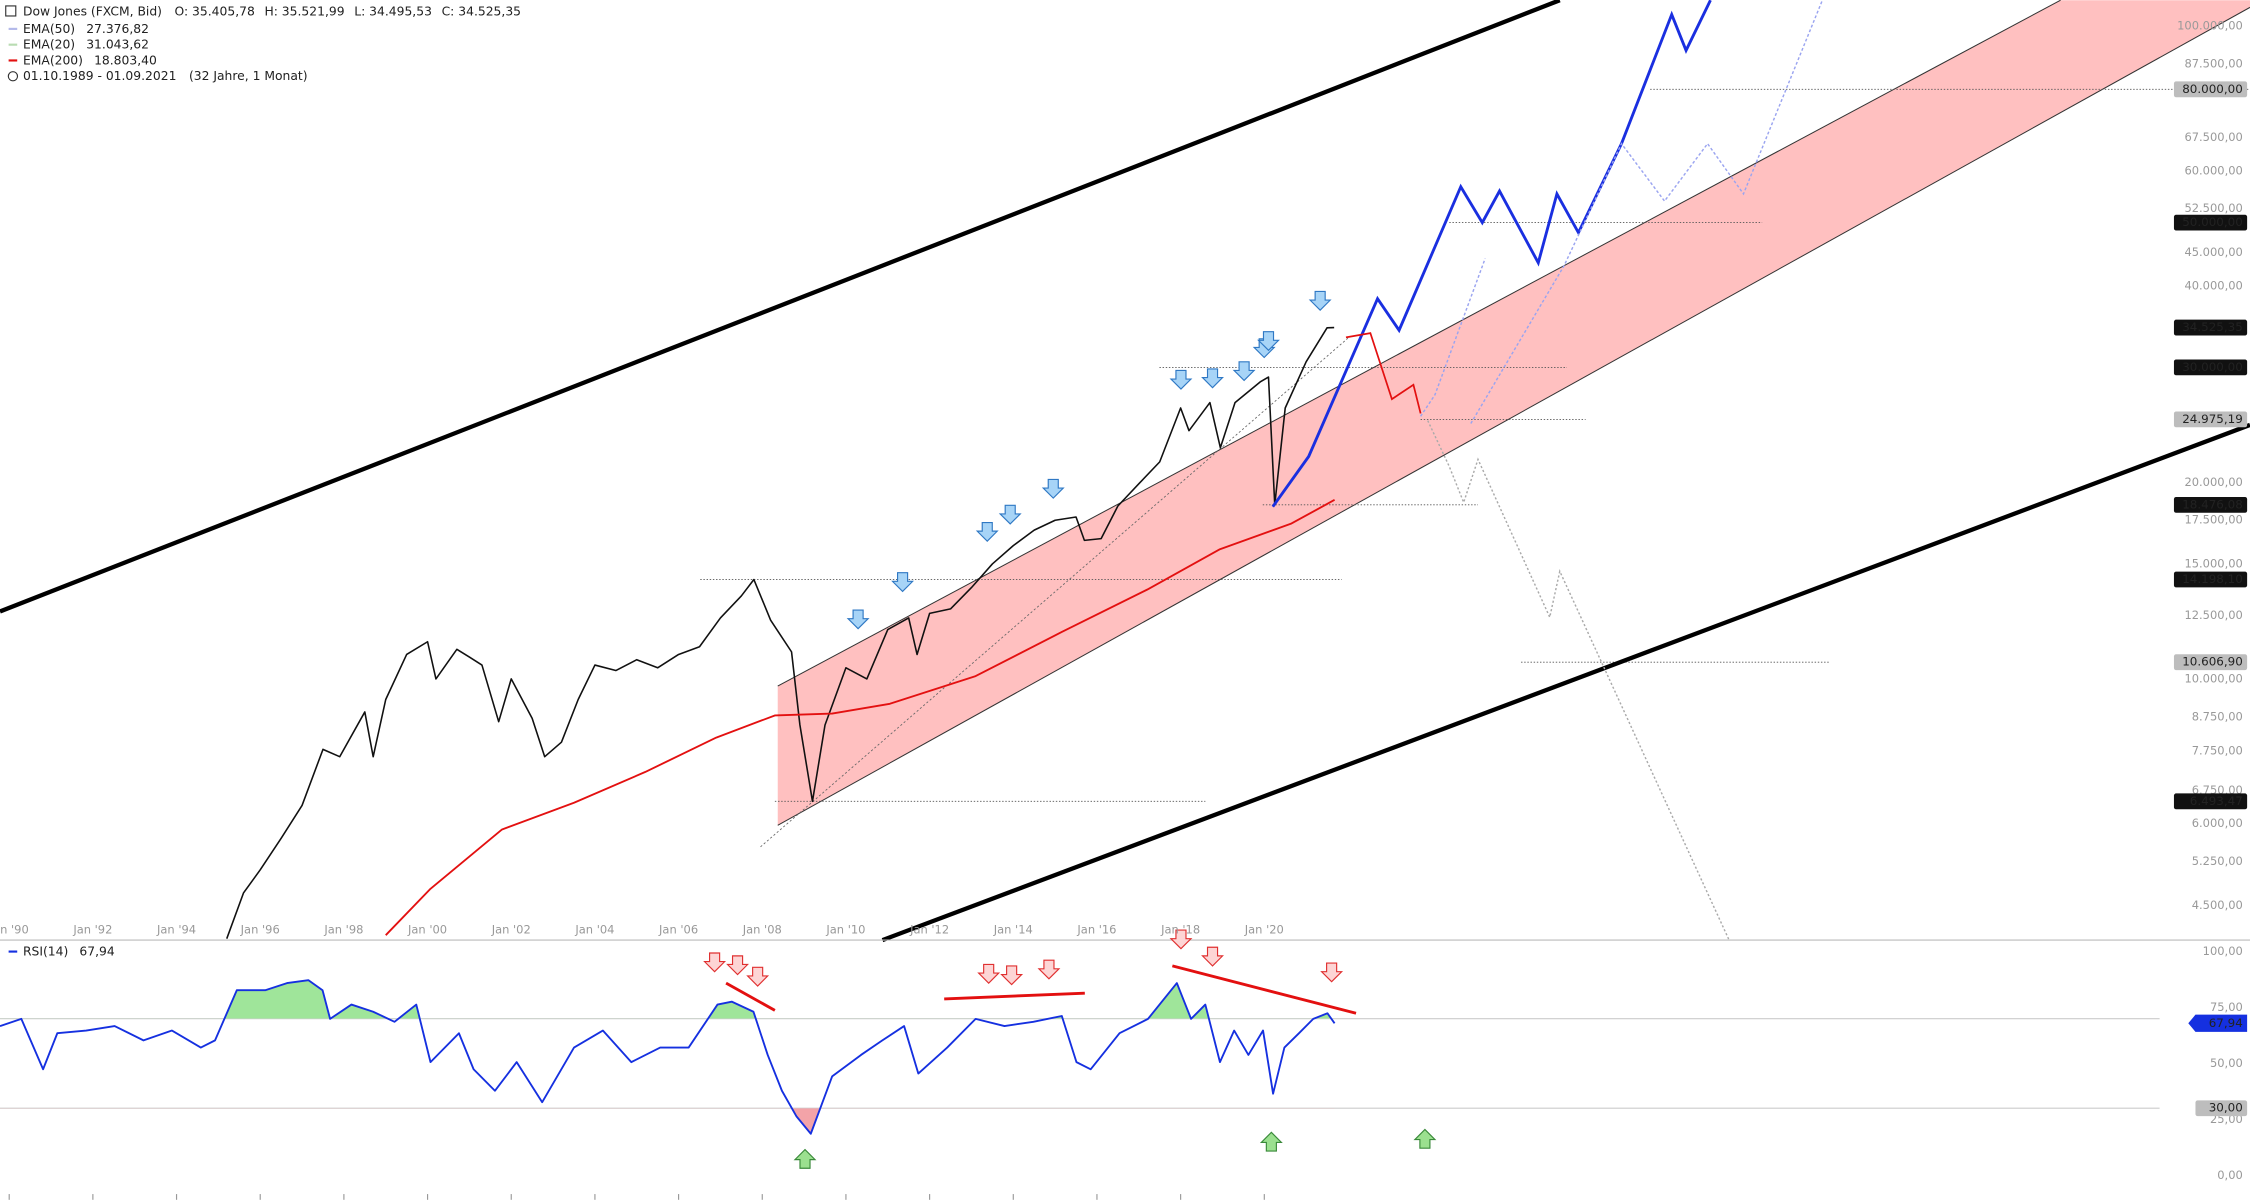  I want to click on x-tick-label: Jan '00, so click(427, 930).